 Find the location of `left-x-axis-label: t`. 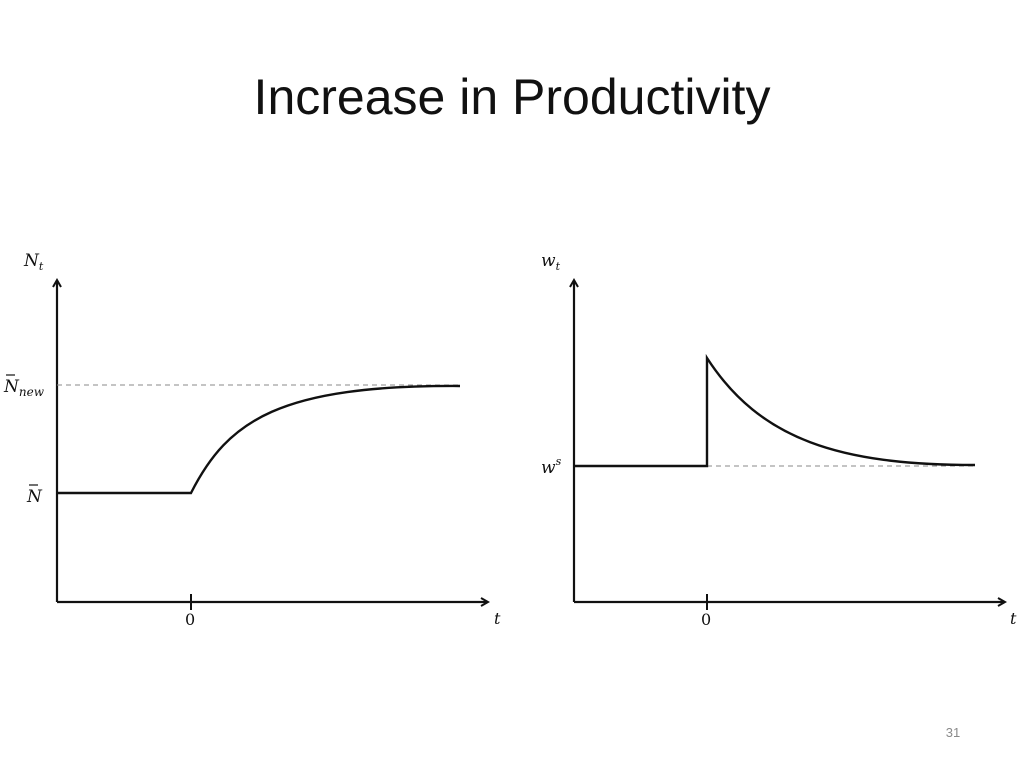

left-x-axis-label: t is located at coordinates (497, 618).